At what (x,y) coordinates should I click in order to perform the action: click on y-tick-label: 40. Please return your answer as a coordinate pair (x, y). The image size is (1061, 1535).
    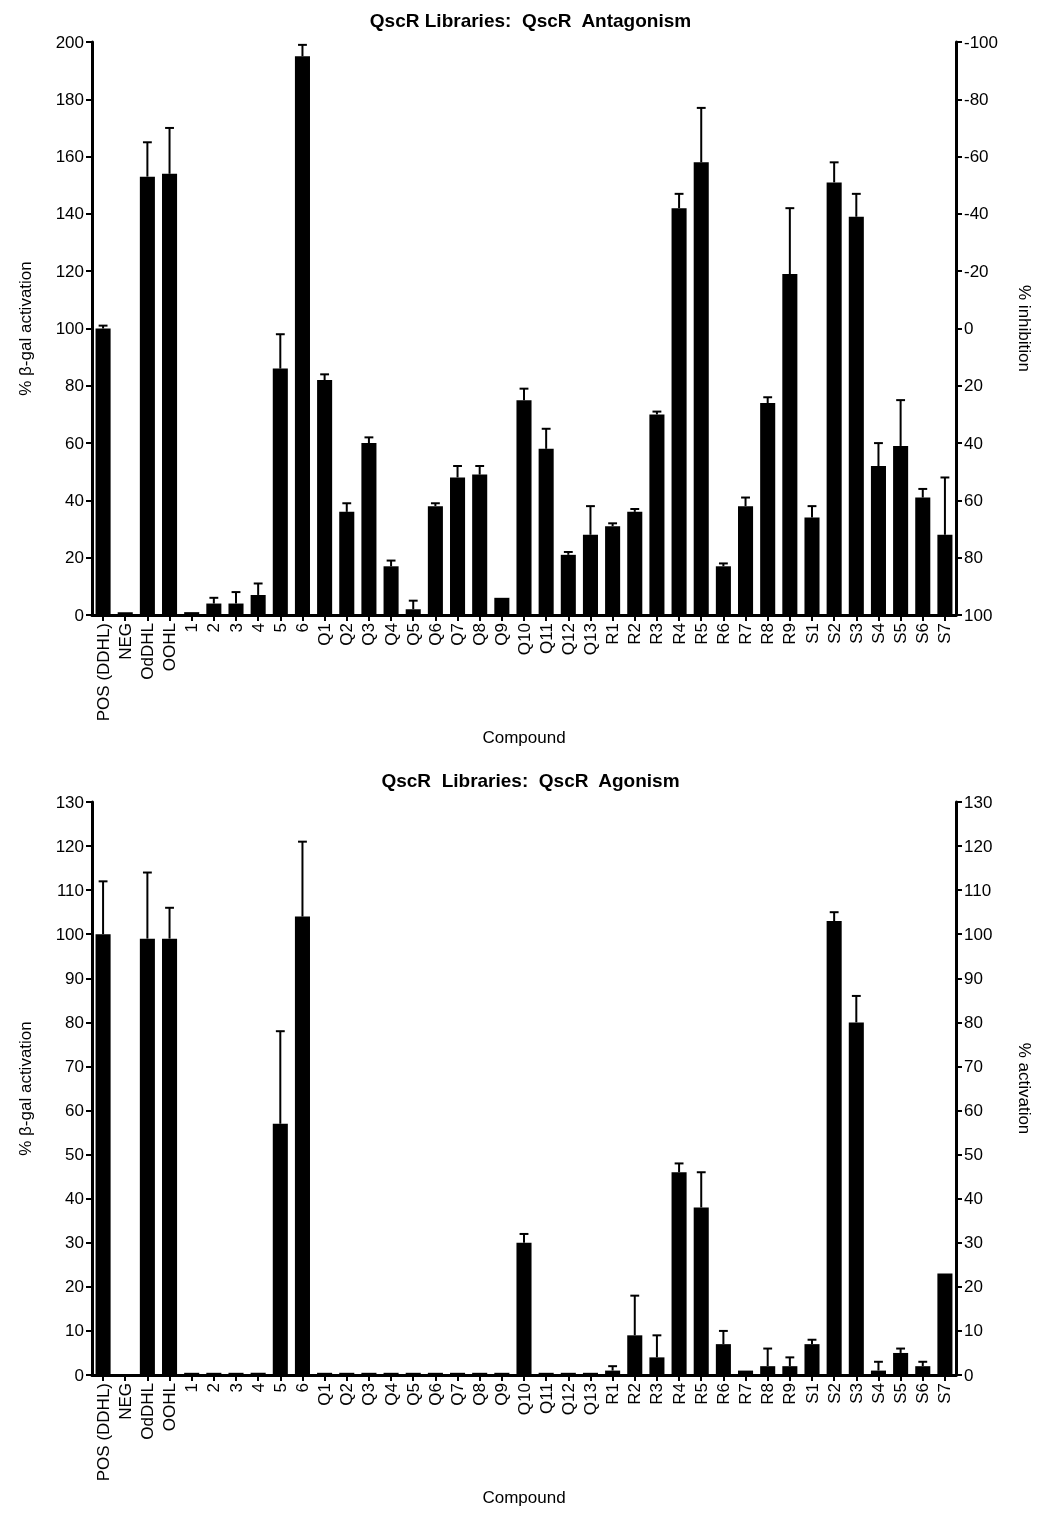
    Looking at the image, I should click on (74, 500).